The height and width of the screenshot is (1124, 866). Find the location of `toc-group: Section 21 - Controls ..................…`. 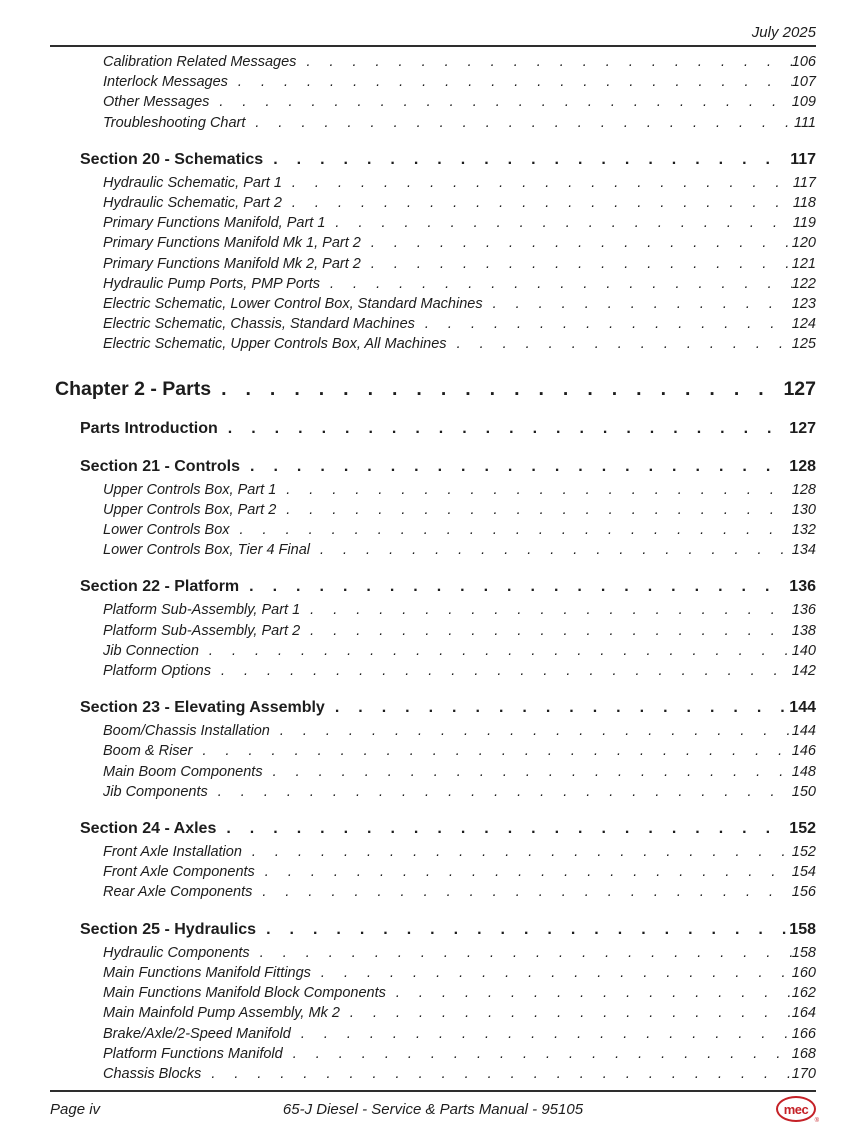

toc-group: Section 21 - Controls ..................… is located at coordinates (433, 508).